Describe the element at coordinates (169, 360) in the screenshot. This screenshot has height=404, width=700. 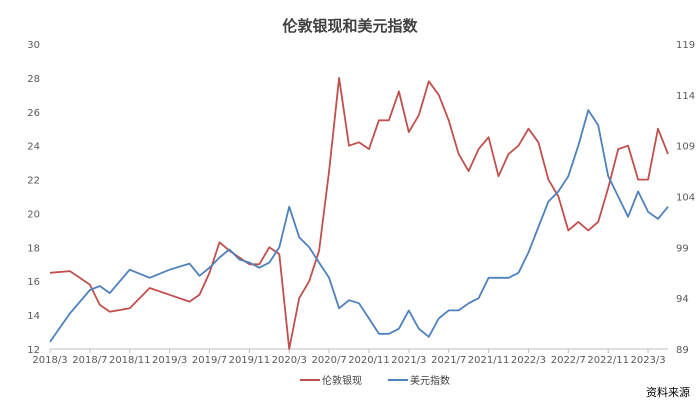
I see `x-tick-label: 2019/3` at that location.